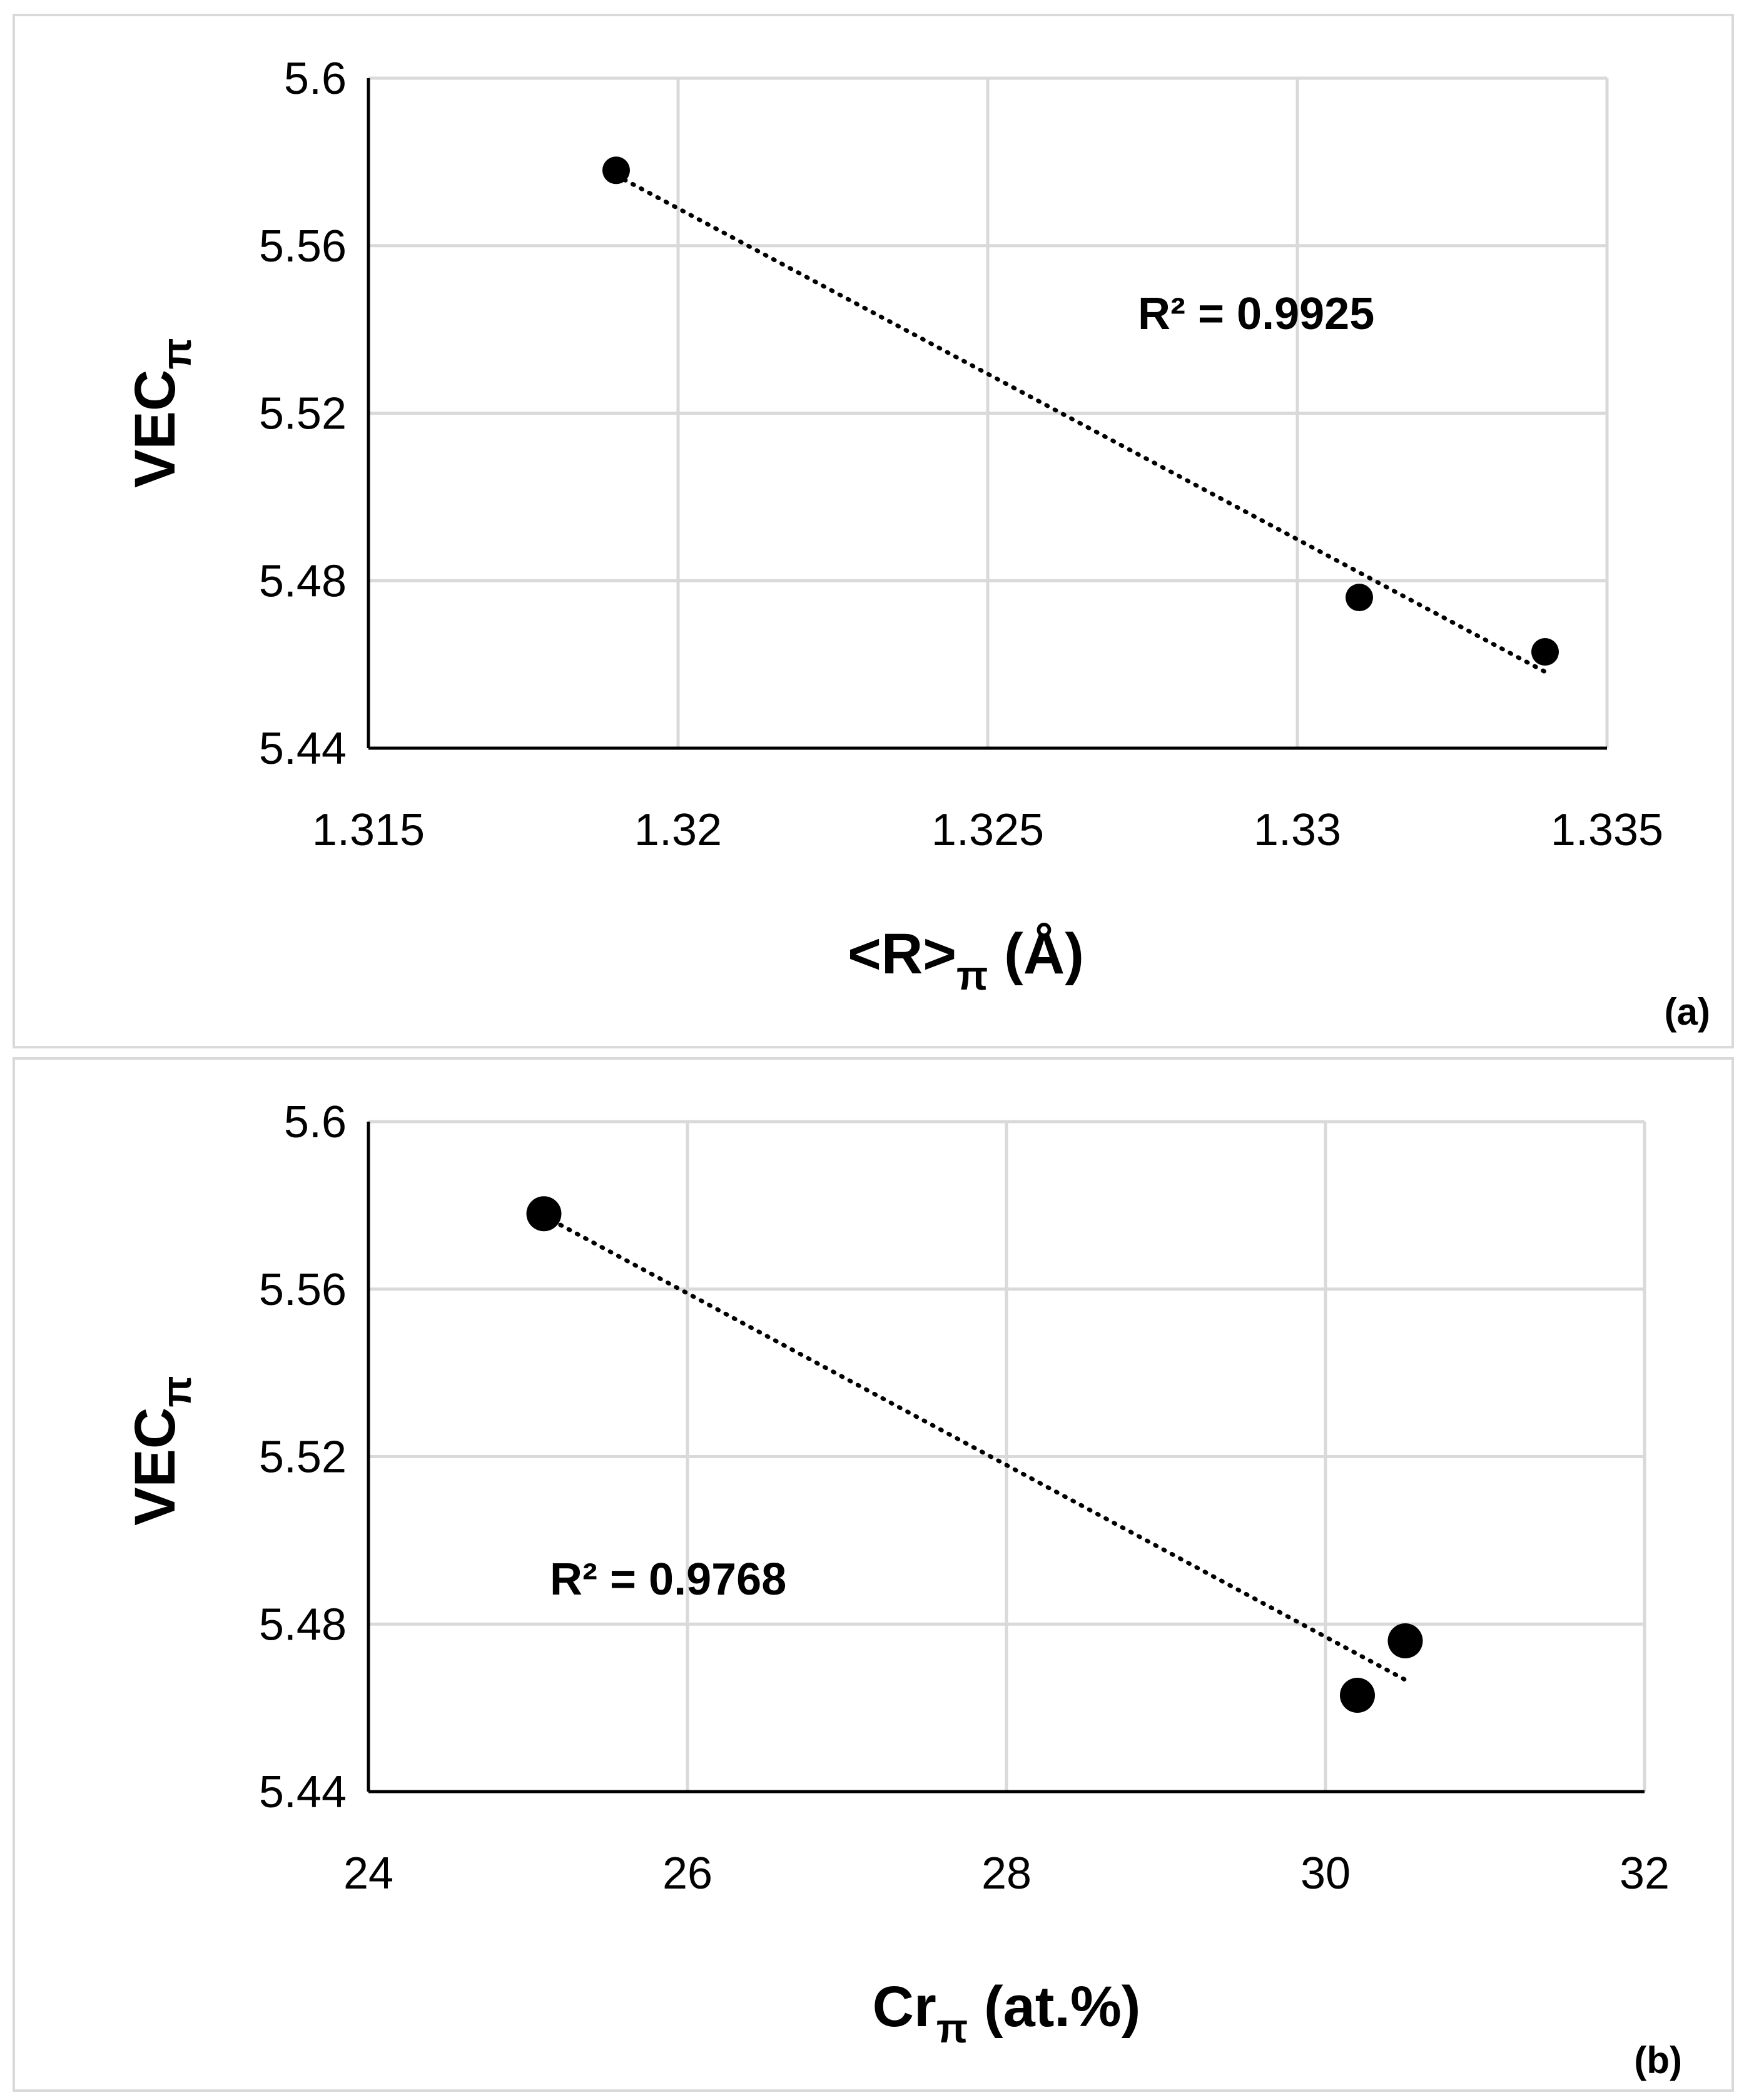 The height and width of the screenshot is (2100, 1749). Describe the element at coordinates (368, 1874) in the screenshot. I see `chart-b-x-tick-label: 24` at that location.